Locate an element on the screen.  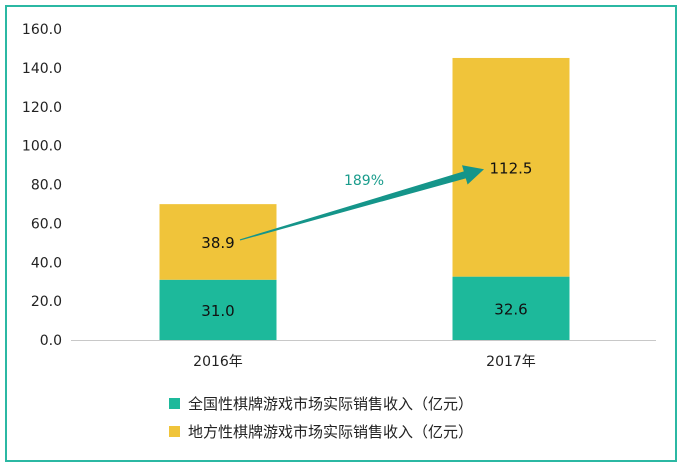
data-label: 38.9 is located at coordinates (217, 243).